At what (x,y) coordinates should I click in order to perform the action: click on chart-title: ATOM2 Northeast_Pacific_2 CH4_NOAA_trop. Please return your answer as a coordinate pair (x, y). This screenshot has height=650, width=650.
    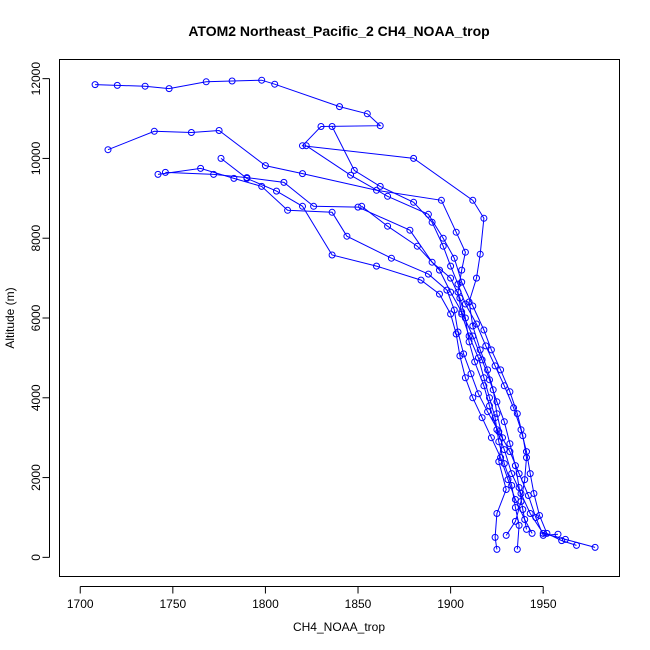
    Looking at the image, I should click on (338, 31).